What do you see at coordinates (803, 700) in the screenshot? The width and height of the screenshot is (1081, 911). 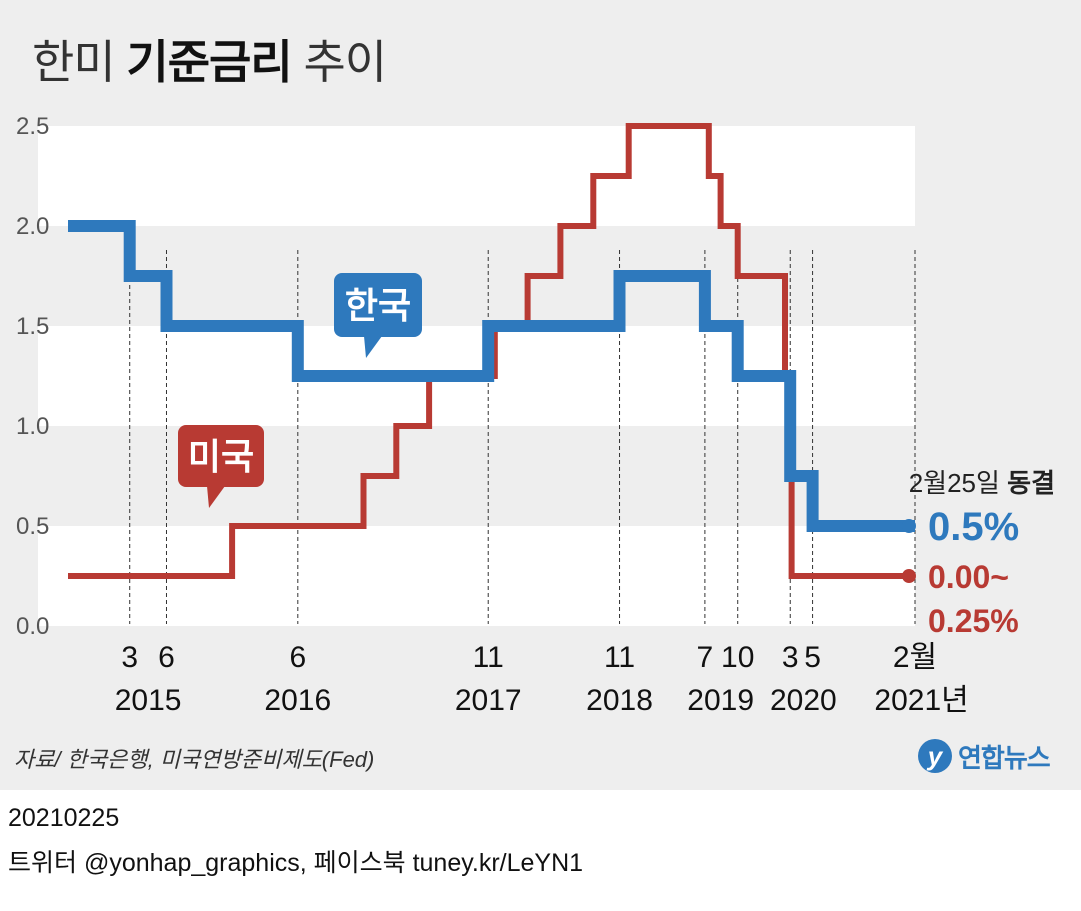 I see `year-label: 2020` at bounding box center [803, 700].